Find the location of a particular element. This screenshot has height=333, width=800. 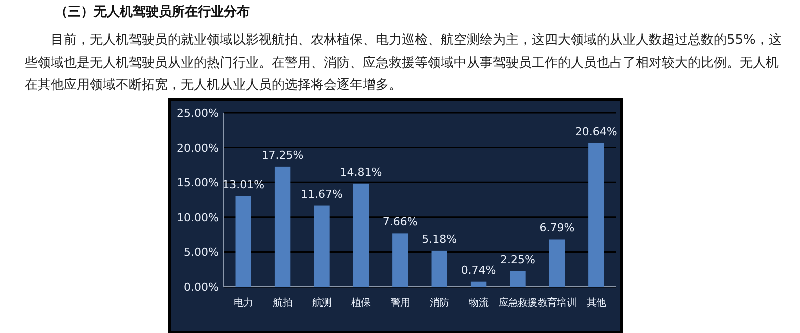

y-tick-label: 20.00% is located at coordinates (198, 148).